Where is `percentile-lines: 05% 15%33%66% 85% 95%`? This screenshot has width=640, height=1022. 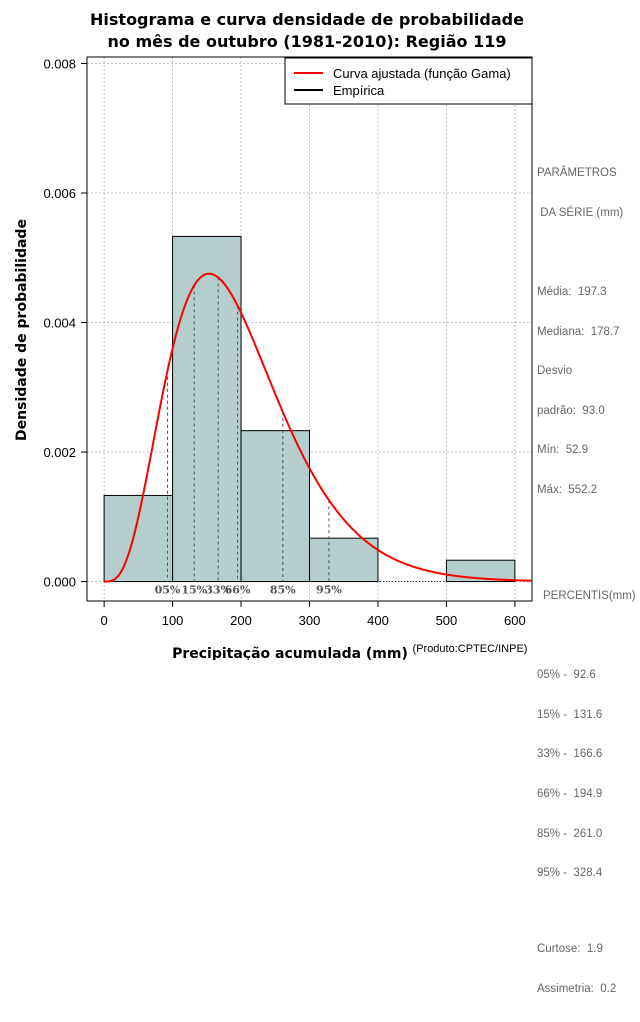 percentile-lines: 05% 15%33%66% 85% 95% is located at coordinates (248, 437).